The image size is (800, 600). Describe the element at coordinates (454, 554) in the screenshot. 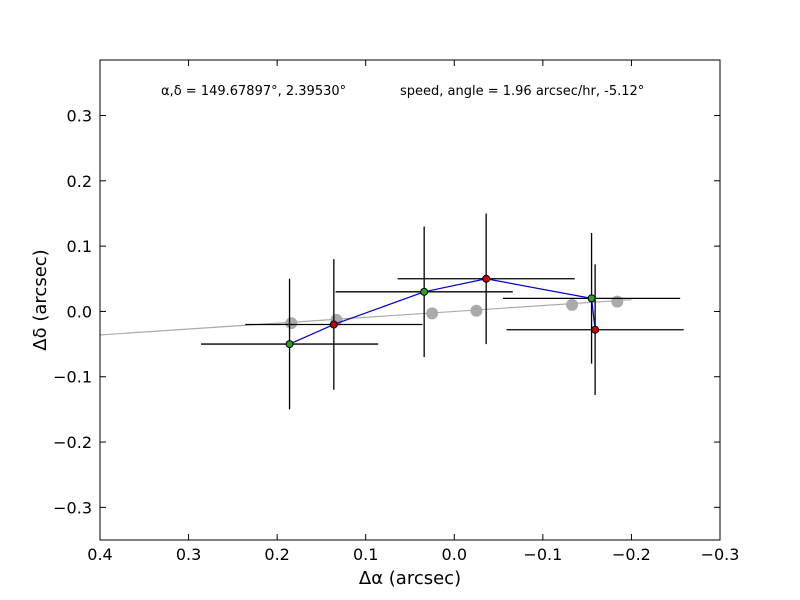

I see `x-tick-label-4: 0.0` at that location.